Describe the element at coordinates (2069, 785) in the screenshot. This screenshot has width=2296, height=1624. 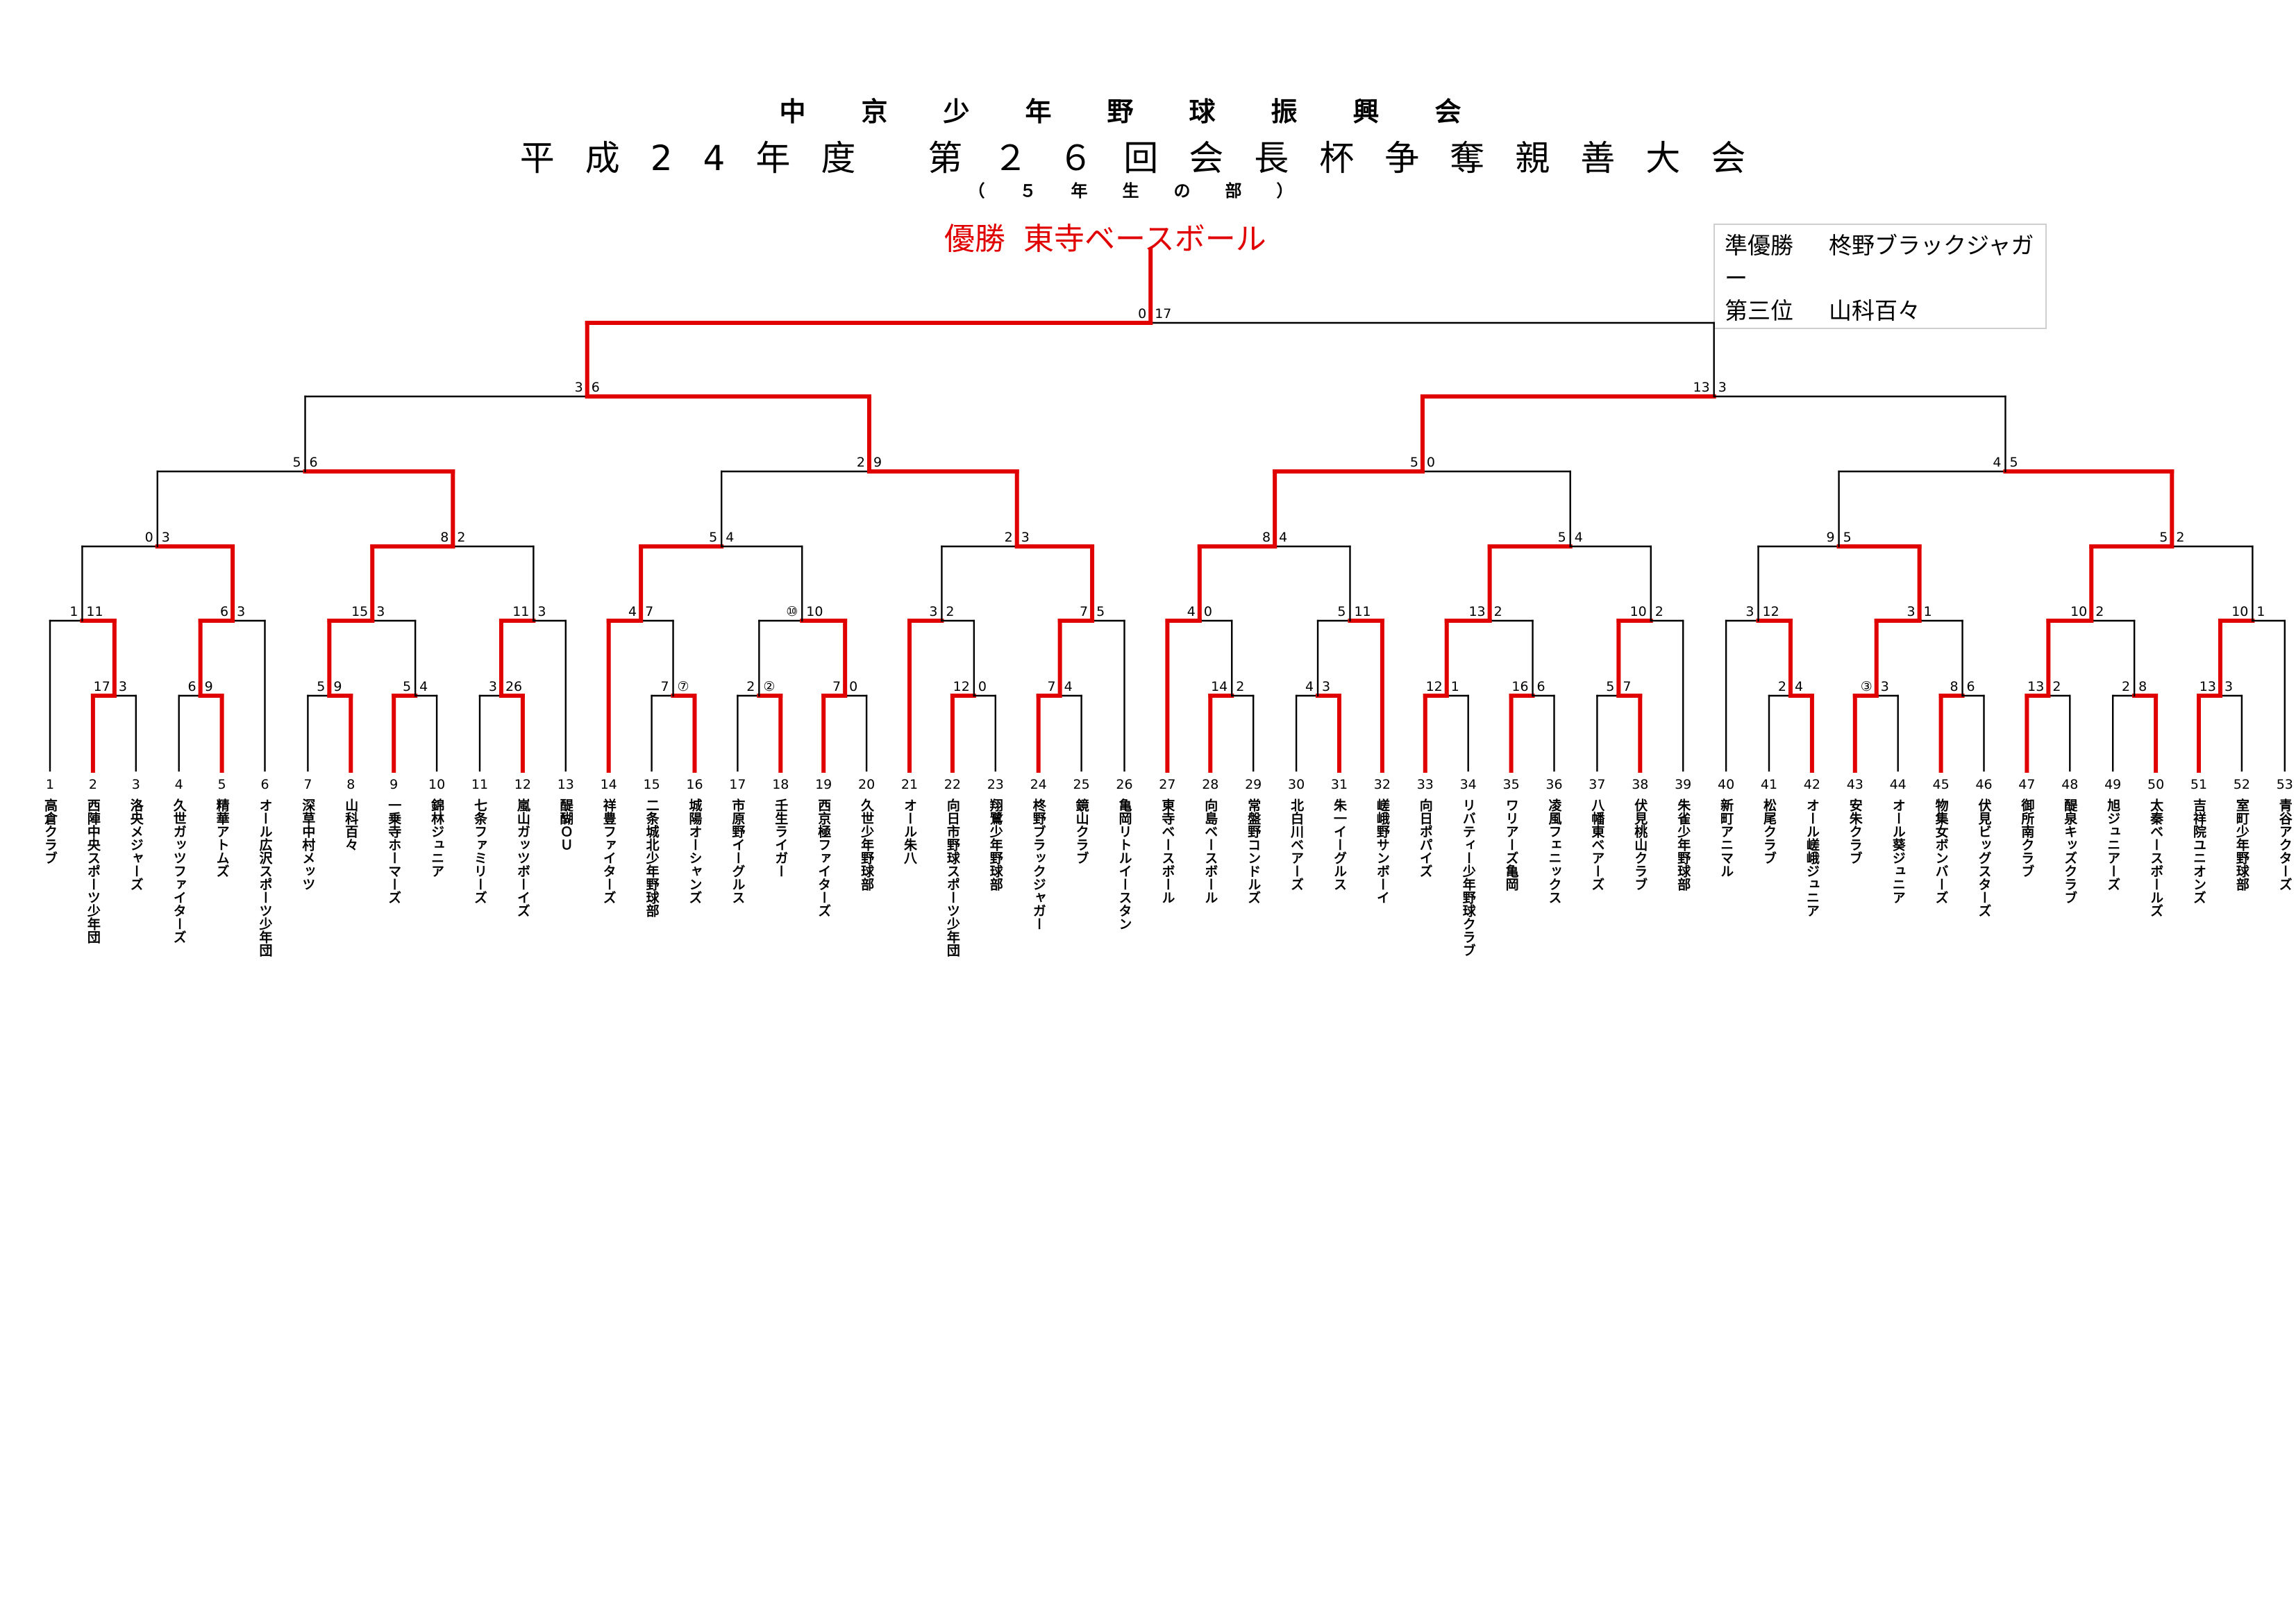
I see `team-number-48: 48` at that location.